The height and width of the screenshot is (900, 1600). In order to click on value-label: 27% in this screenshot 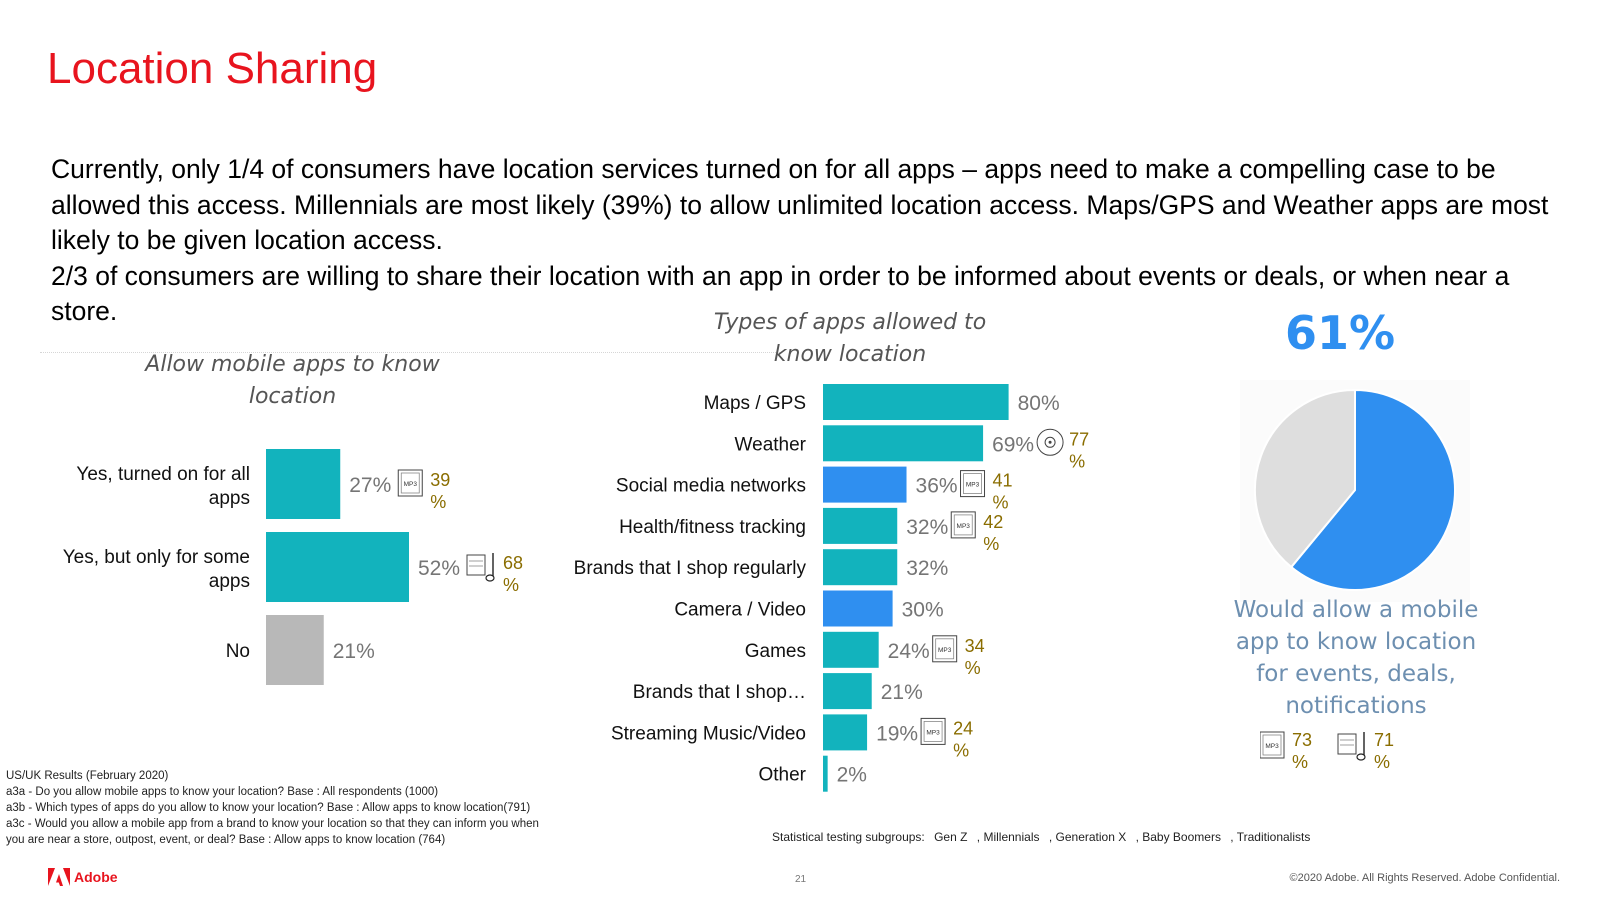, I will do `click(370, 485)`.